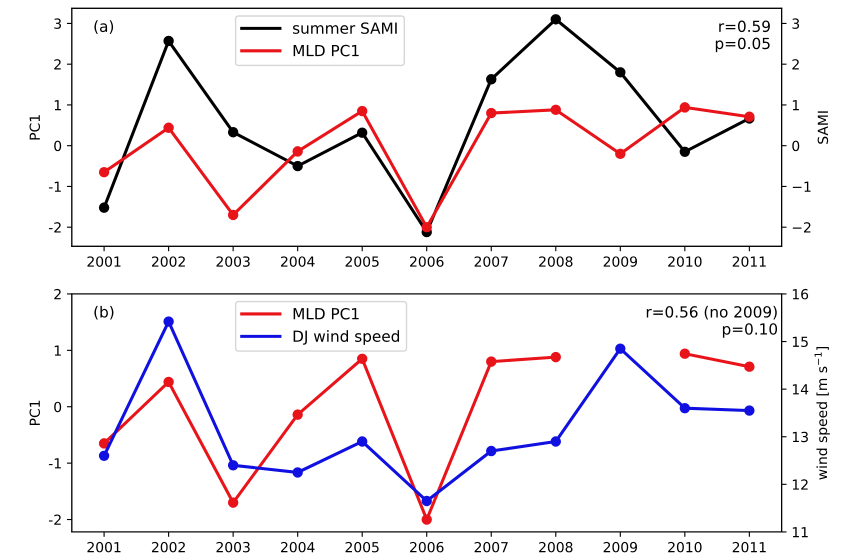 The image size is (845, 557). I want to click on y2-tick-label: 11, so click(800, 532).